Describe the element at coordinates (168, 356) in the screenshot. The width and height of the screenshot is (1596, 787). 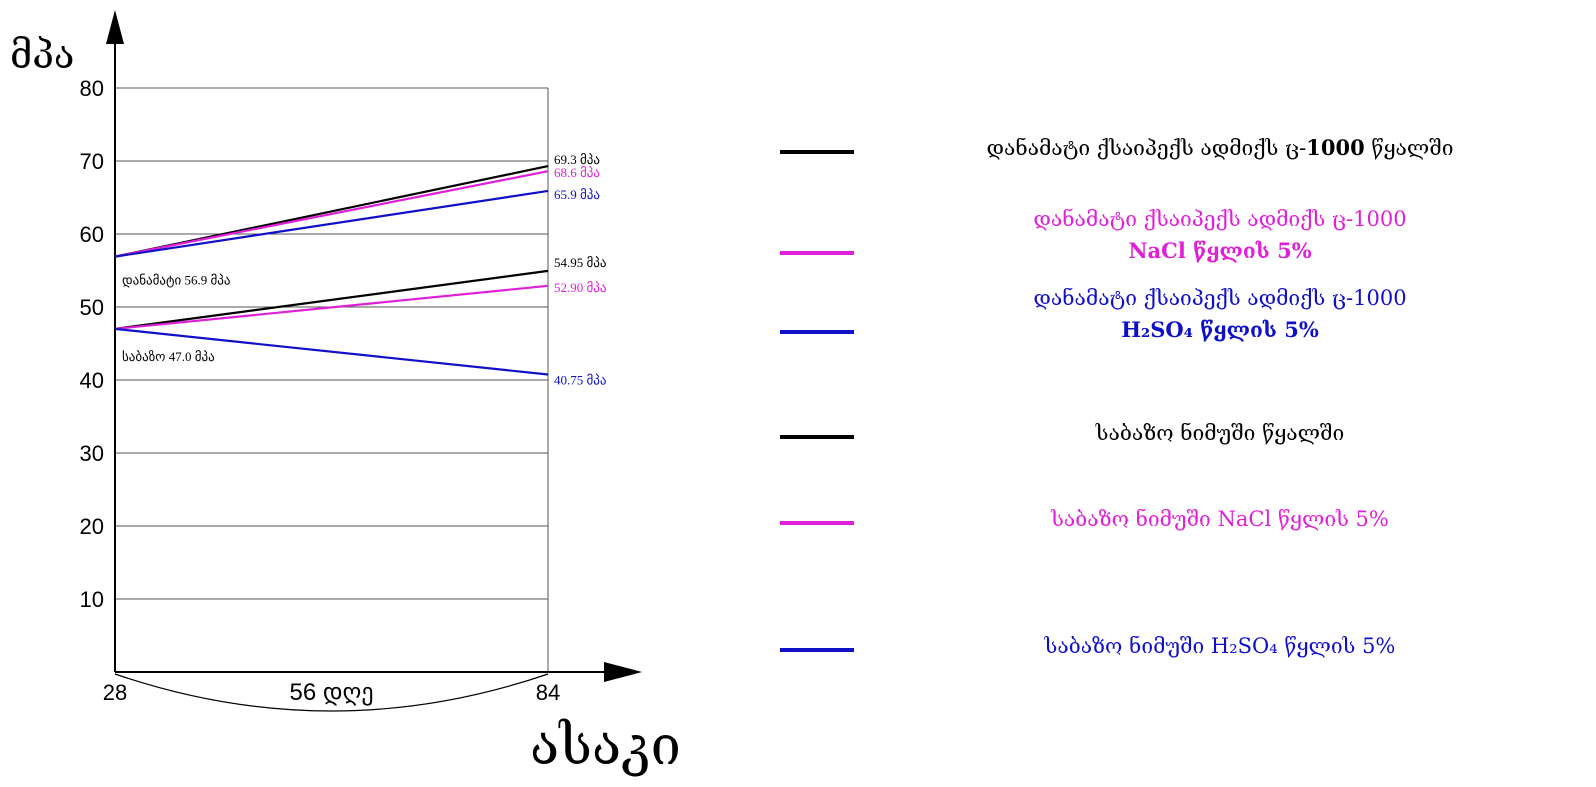
I see `start-annotation-2: საბაზო 47.0 მპა` at that location.